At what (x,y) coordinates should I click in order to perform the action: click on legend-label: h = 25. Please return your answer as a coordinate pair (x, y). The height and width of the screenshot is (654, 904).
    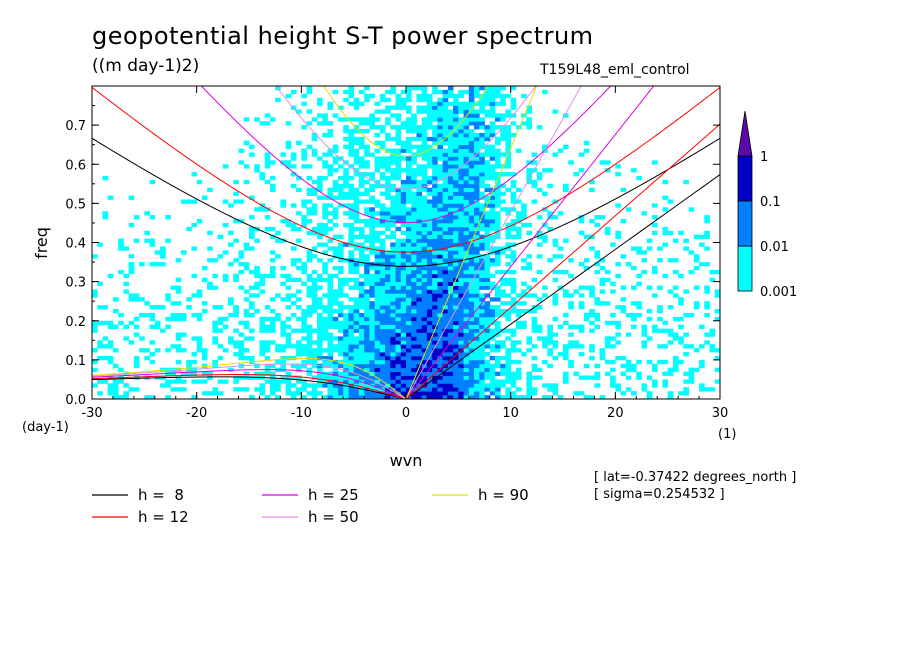
    Looking at the image, I should click on (333, 495).